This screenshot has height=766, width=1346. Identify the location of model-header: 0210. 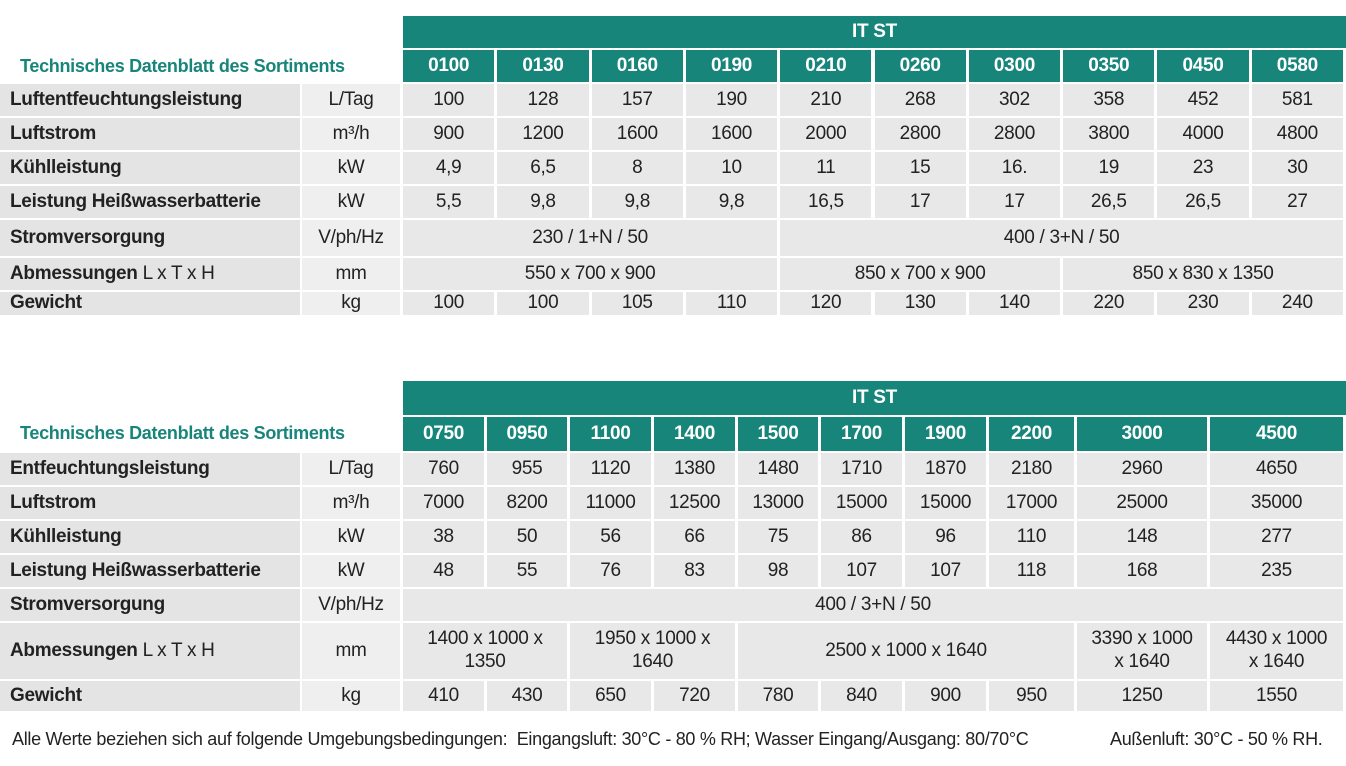
(826, 66).